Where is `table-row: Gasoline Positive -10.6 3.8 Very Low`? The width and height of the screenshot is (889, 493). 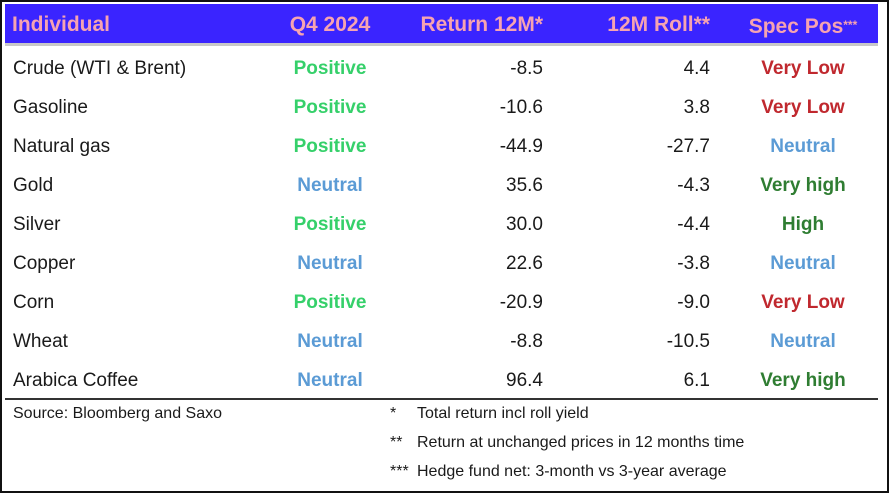
table-row: Gasoline Positive -10.6 3.8 Very Low is located at coordinates (441, 107).